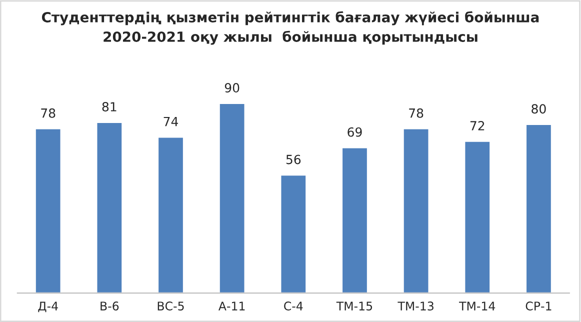  What do you see at coordinates (477, 125) in the screenshot?
I see `data-label: 72` at bounding box center [477, 125].